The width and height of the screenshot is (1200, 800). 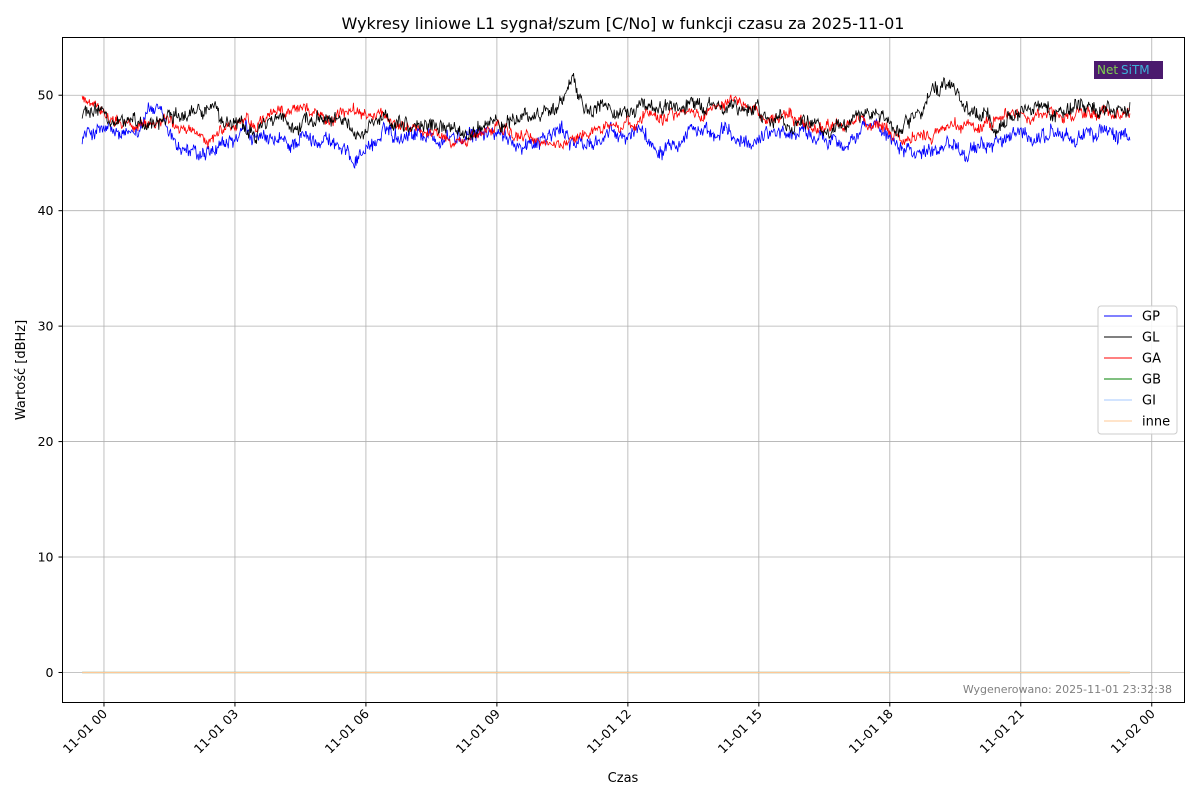 I want to click on x-tick-label: 11-01 18, so click(x=871, y=731).